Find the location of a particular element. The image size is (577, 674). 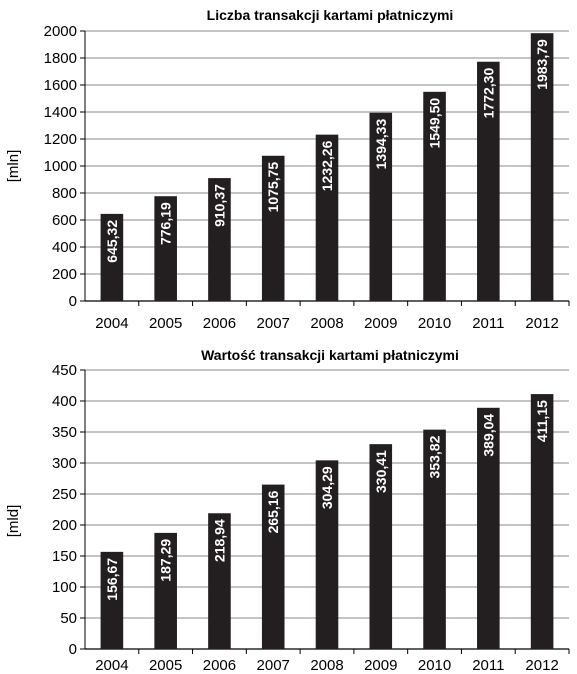

bar-value-label: 1549,50 is located at coordinates (435, 123).